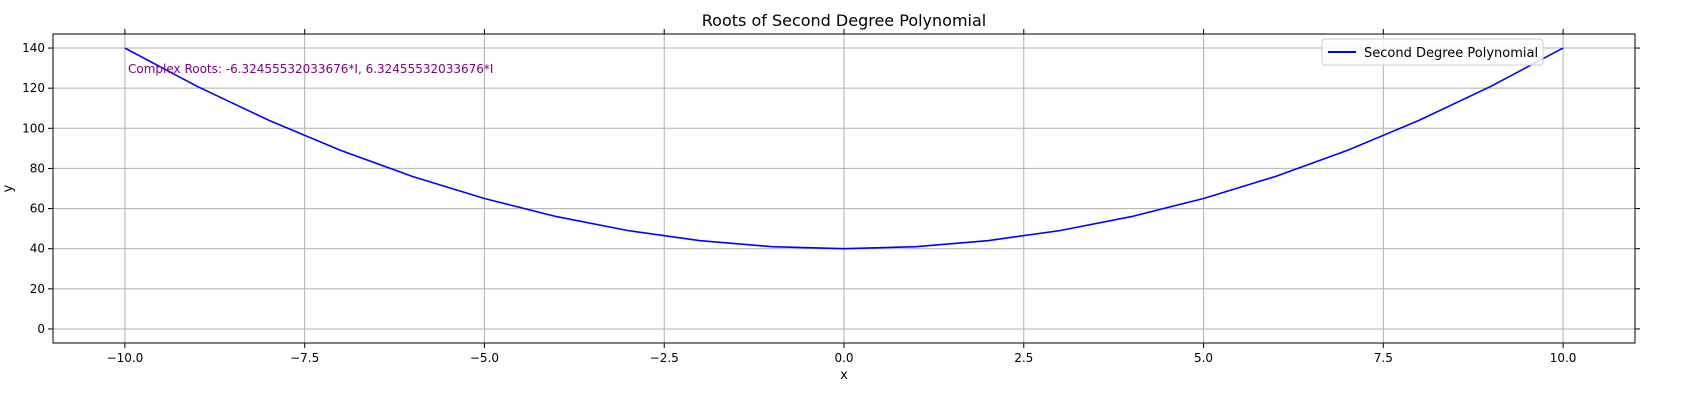  Describe the element at coordinates (1383, 358) in the screenshot. I see `x-tick-label: 7.5` at that location.